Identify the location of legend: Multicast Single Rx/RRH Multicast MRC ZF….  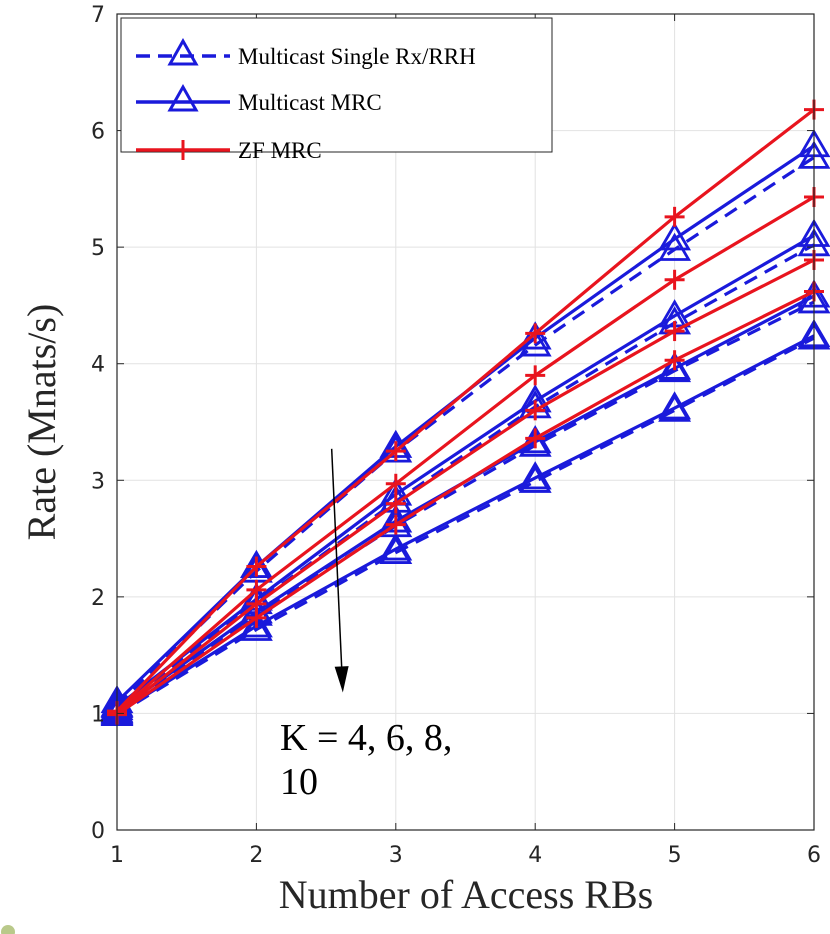
(336, 90).